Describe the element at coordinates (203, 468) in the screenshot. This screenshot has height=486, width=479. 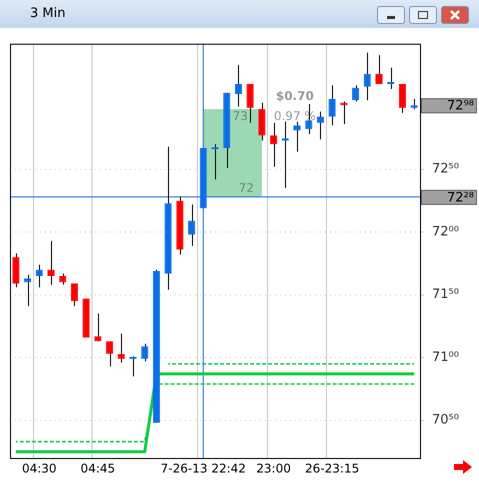
I see `x-tick-label: 7-26-13 22:42` at that location.